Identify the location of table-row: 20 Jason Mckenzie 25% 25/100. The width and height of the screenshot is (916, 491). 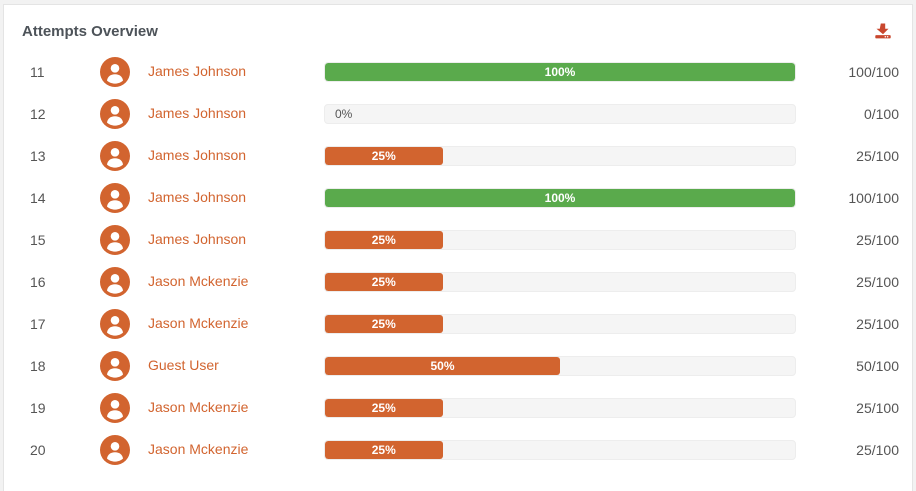
(458, 450).